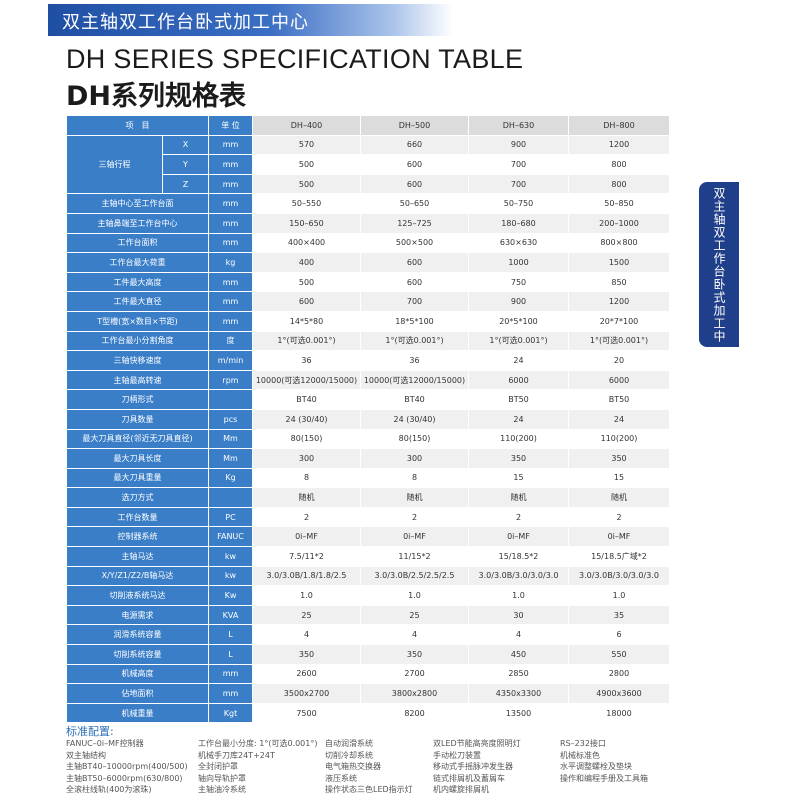  Describe the element at coordinates (86, 755) in the screenshot. I see `config-item: 双主轴结构` at that location.